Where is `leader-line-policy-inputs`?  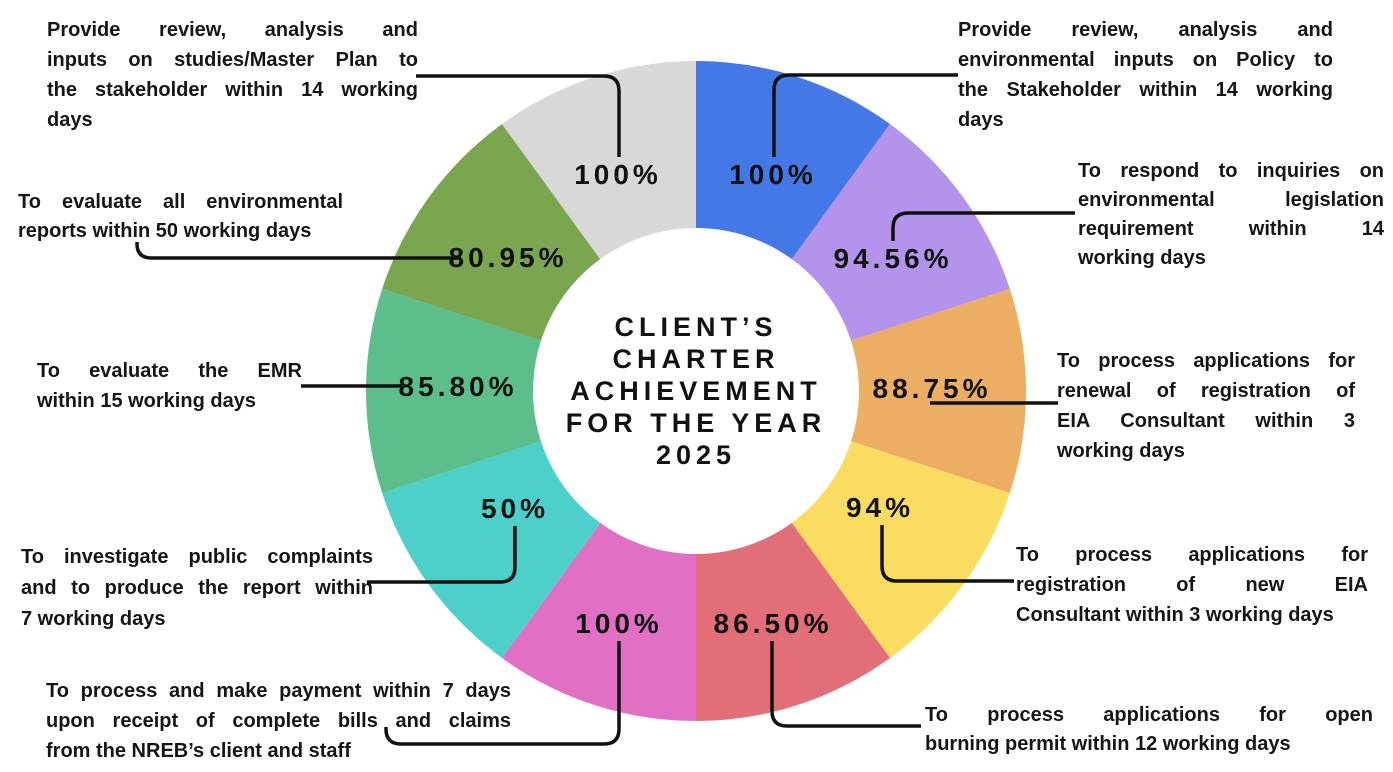
leader-line-policy-inputs is located at coordinates (865, 115).